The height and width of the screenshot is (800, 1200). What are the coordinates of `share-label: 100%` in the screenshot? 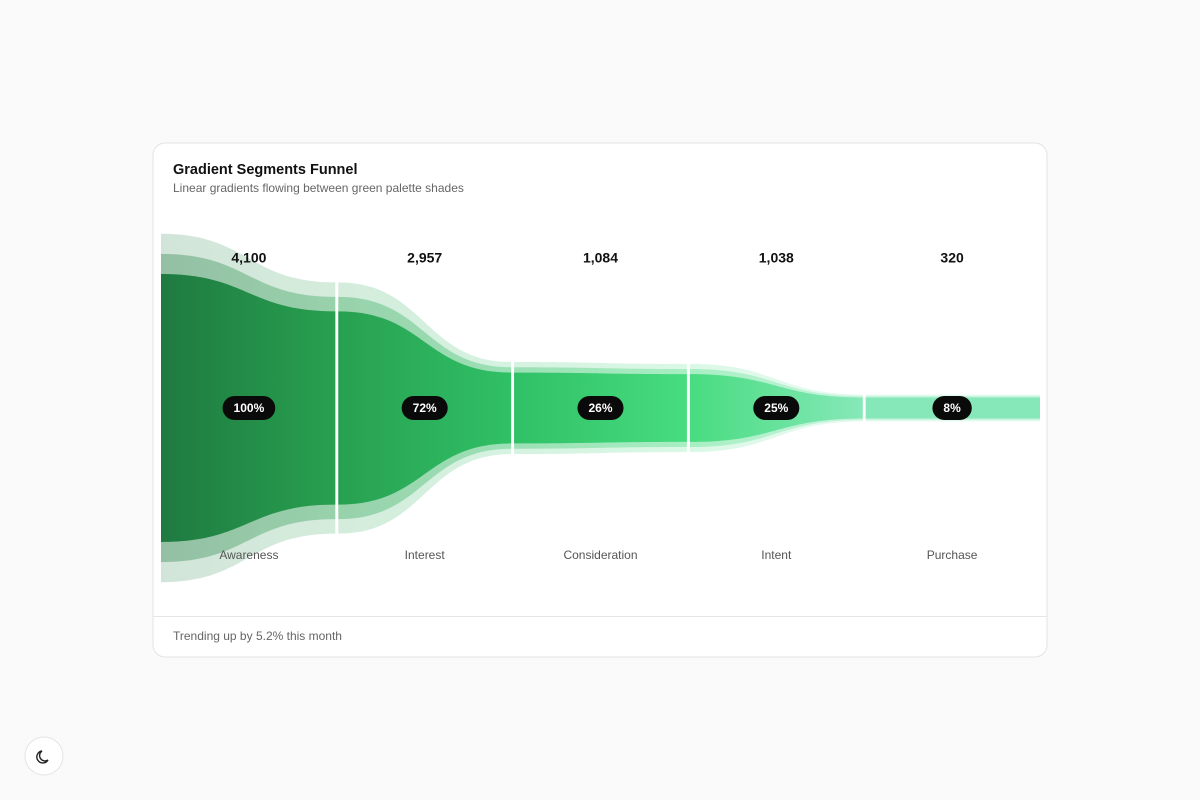 It's located at (249, 408).